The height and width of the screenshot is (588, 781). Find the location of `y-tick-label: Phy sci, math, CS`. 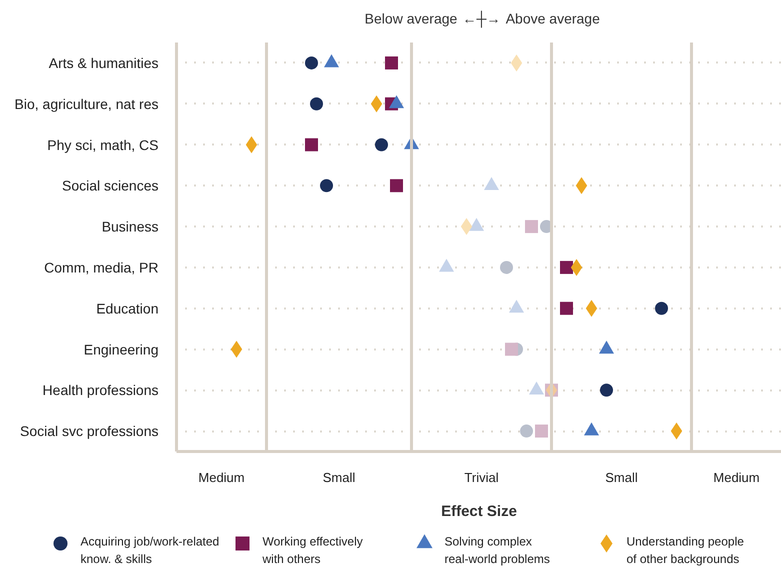

y-tick-label: Phy sci, math, CS is located at coordinates (103, 144).